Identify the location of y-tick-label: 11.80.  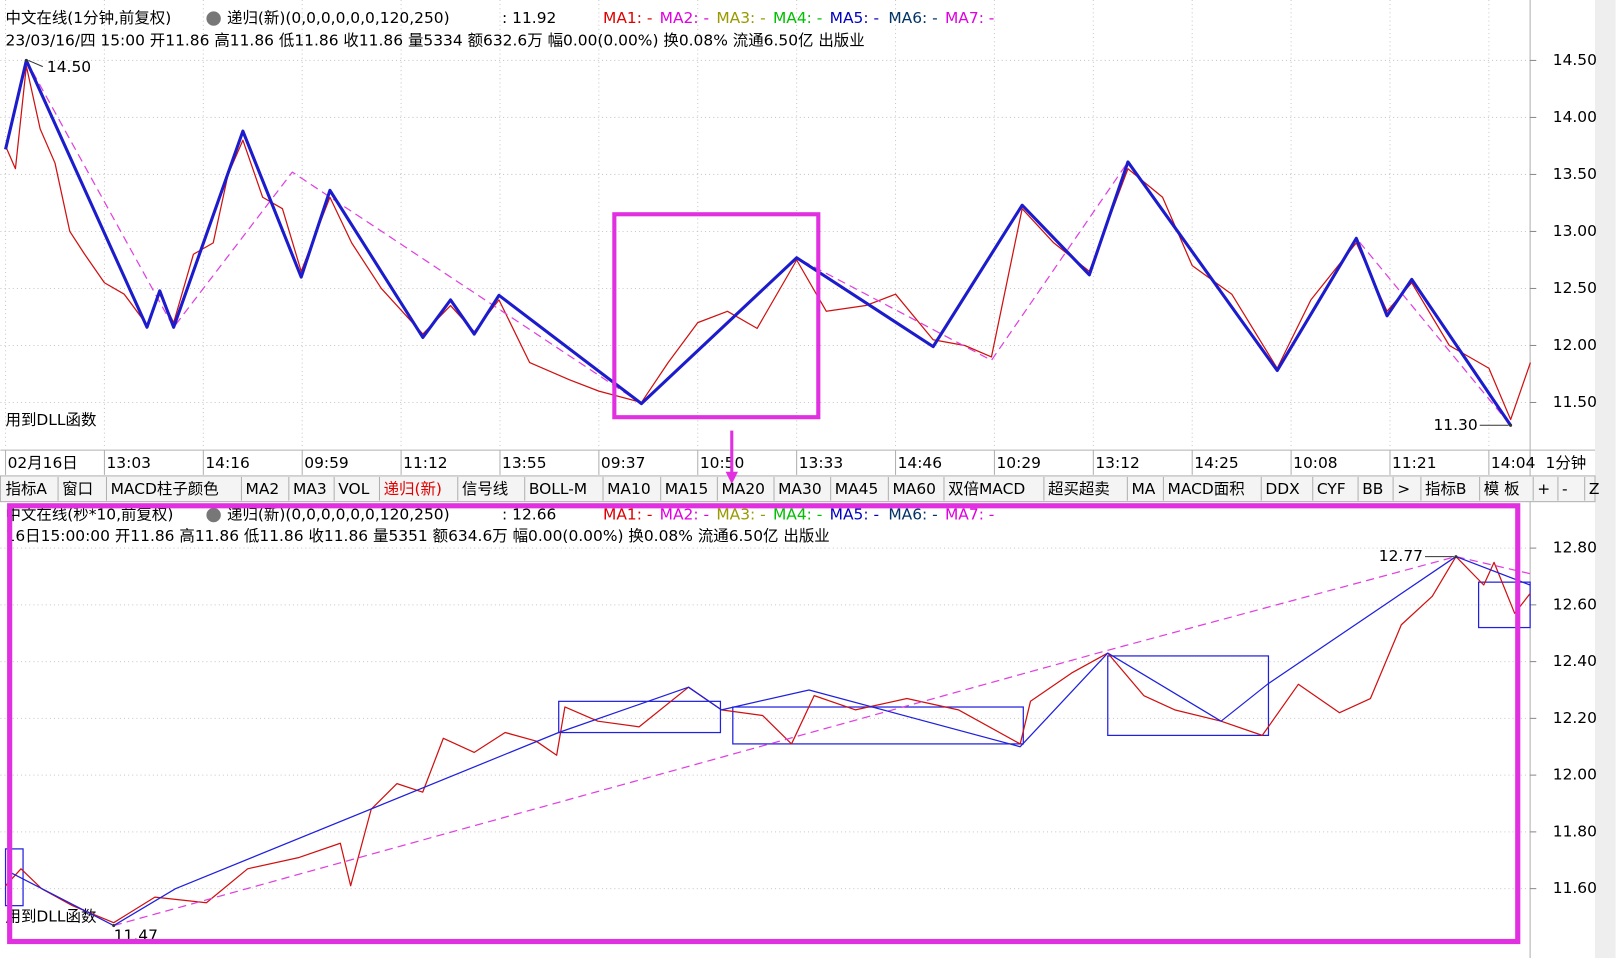
(1575, 831).